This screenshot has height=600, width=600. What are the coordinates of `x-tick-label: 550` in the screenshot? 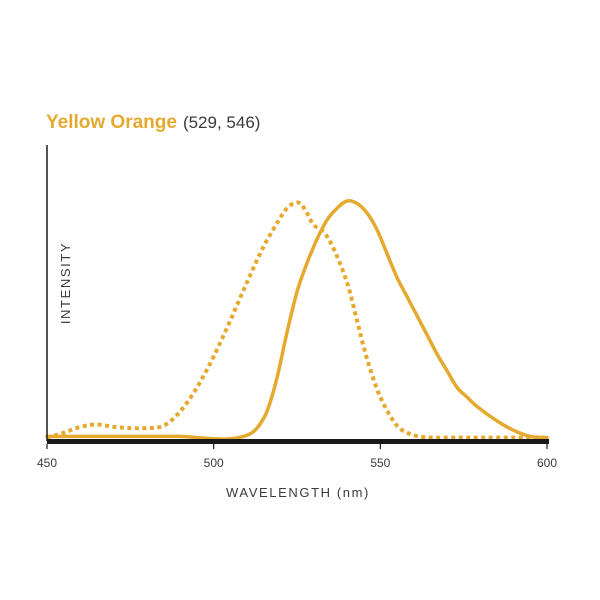 It's located at (380, 463).